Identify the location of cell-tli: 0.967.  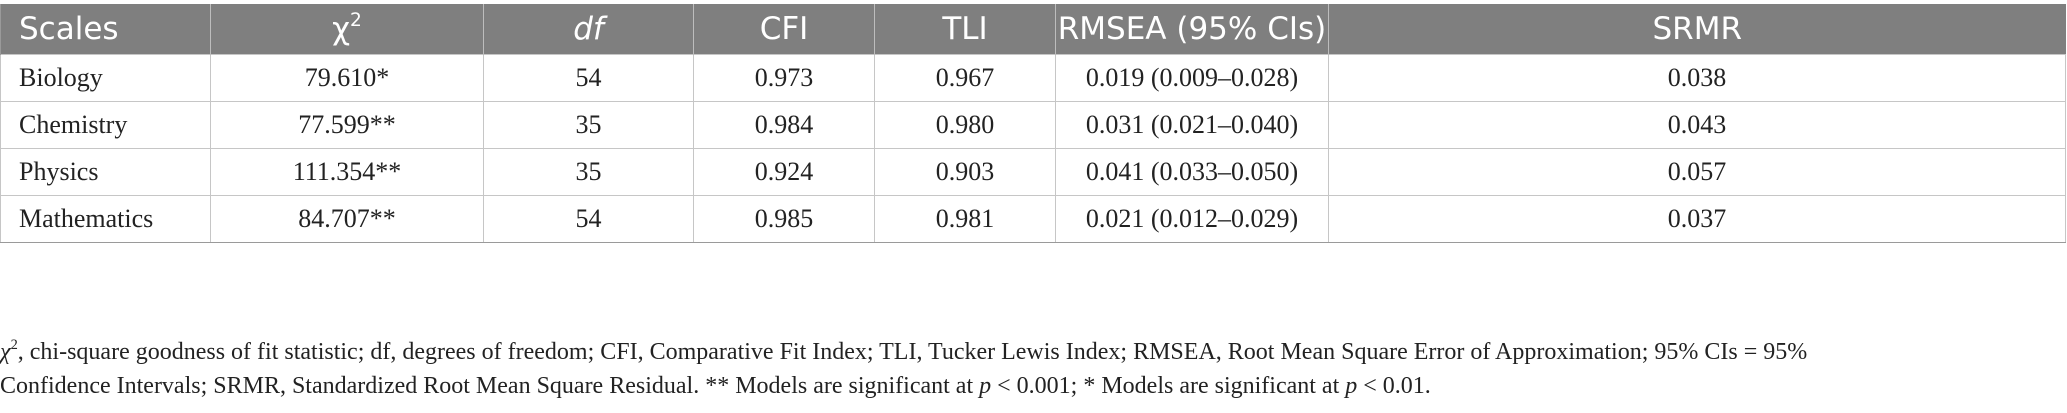
(965, 78).